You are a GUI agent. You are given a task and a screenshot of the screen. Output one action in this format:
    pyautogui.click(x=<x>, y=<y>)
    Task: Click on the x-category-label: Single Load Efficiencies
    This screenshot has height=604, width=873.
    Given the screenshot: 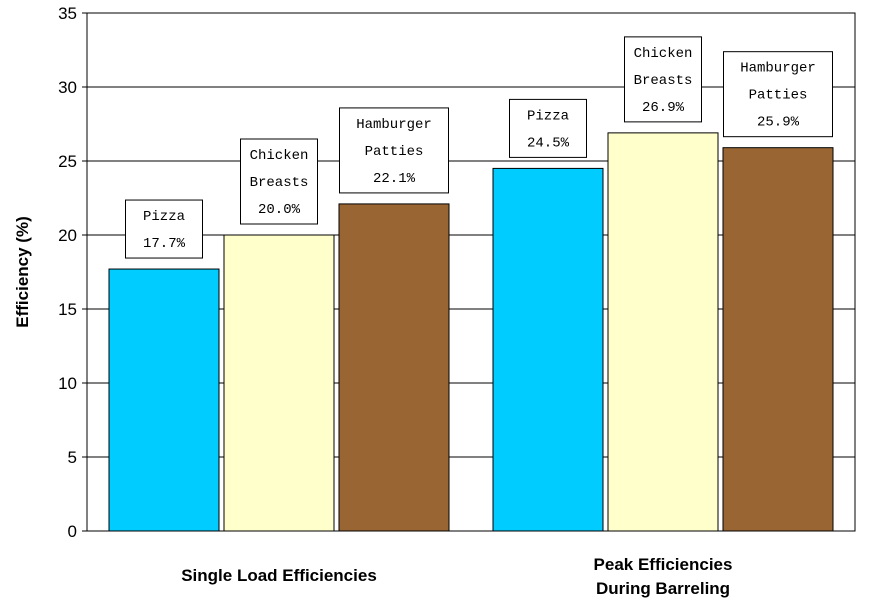 What is the action you would take?
    pyautogui.click(x=279, y=575)
    